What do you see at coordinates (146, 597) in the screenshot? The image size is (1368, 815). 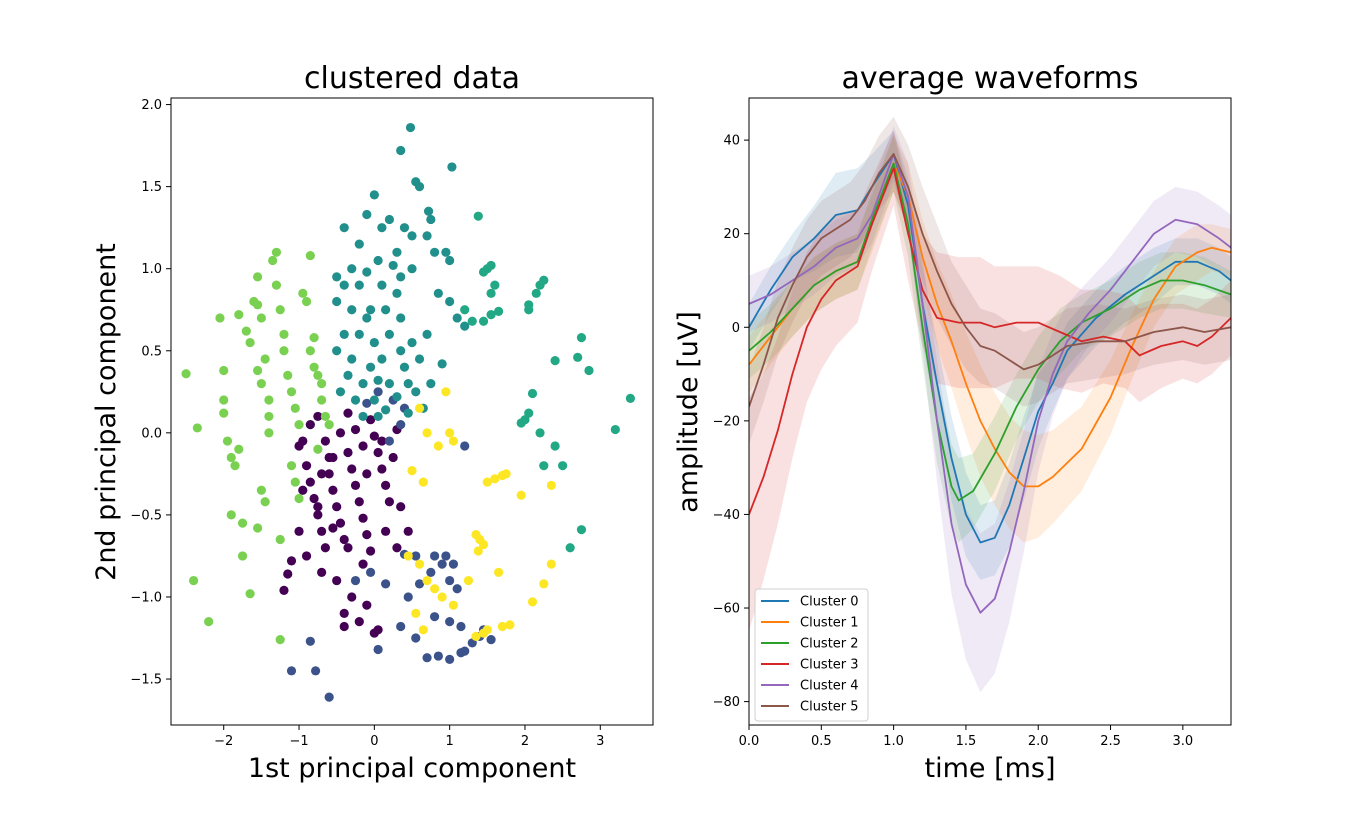 I see `y-tick-label: −1.0` at bounding box center [146, 597].